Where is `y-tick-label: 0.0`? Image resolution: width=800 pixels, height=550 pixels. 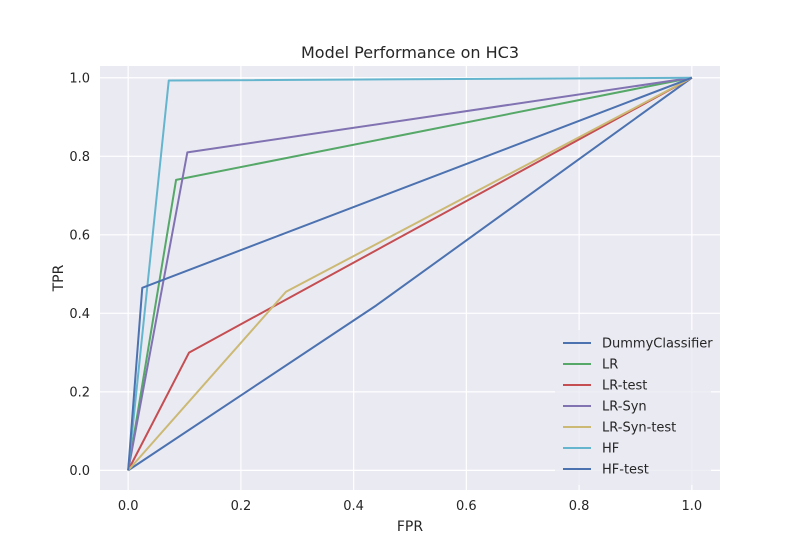 y-tick-label: 0.0 is located at coordinates (79, 471).